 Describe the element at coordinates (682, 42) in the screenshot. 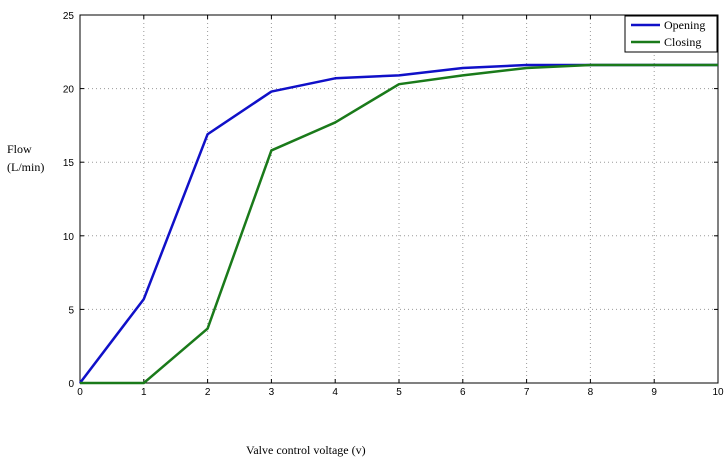

I see `legend-label-closing: Closing` at that location.